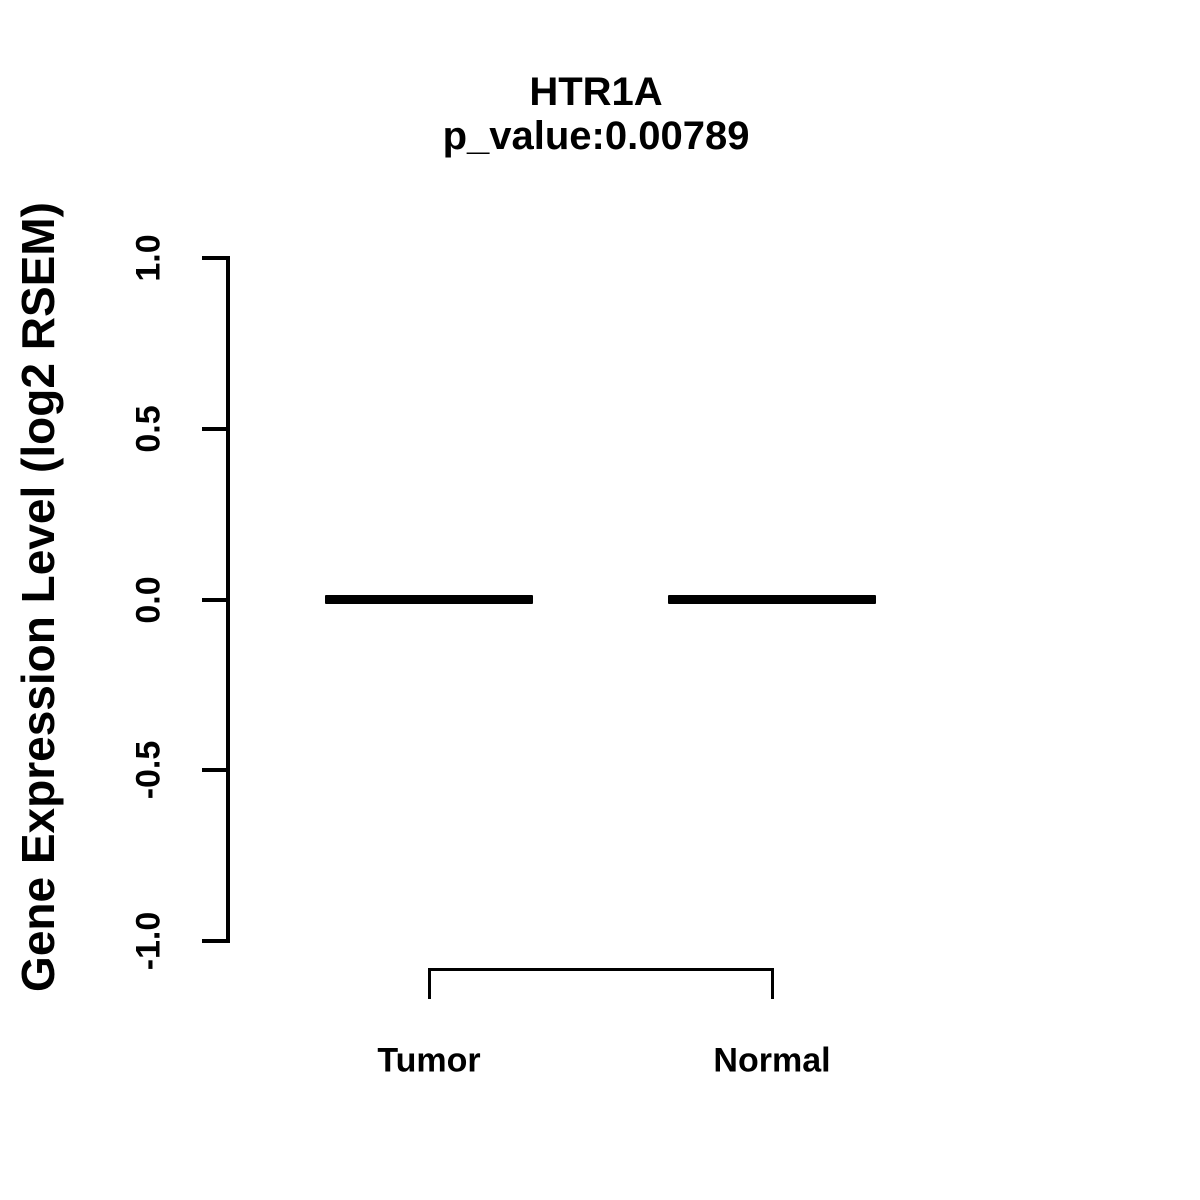 The height and width of the screenshot is (1200, 1200). I want to click on comparison-bracket-horizontal, so click(601, 969).